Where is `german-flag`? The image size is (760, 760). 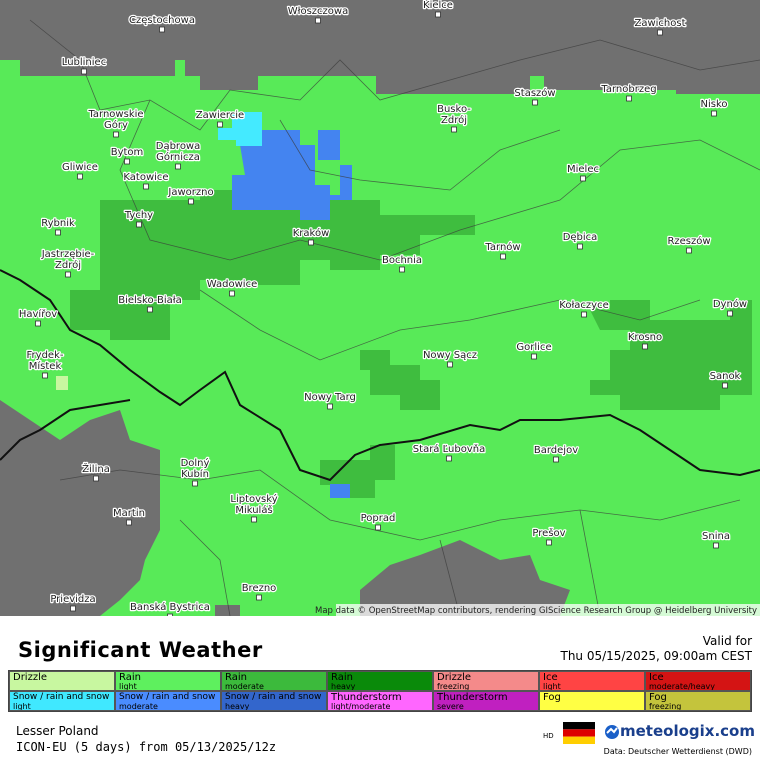 german-flag is located at coordinates (579, 733).